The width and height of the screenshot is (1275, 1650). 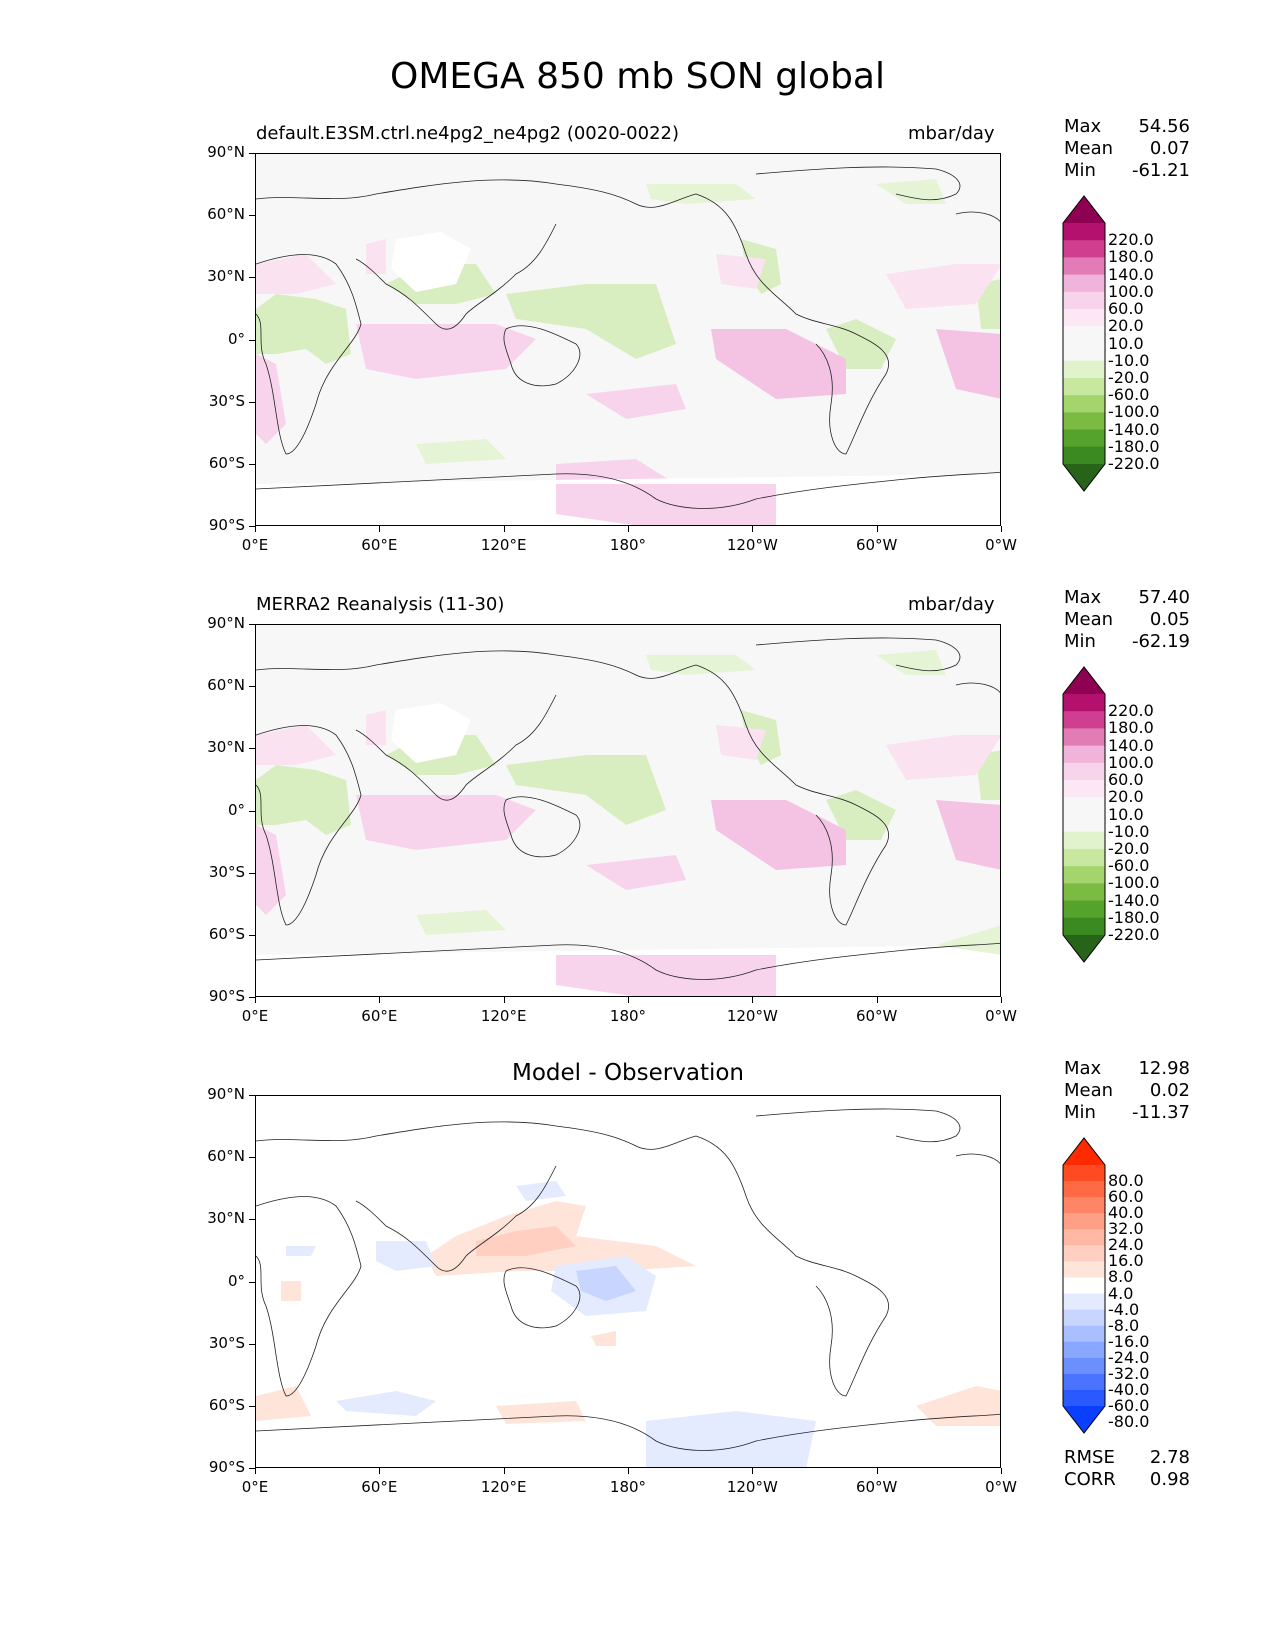 What do you see at coordinates (1121, 1277) in the screenshot?
I see `colorbar-tick-label: 8.0` at bounding box center [1121, 1277].